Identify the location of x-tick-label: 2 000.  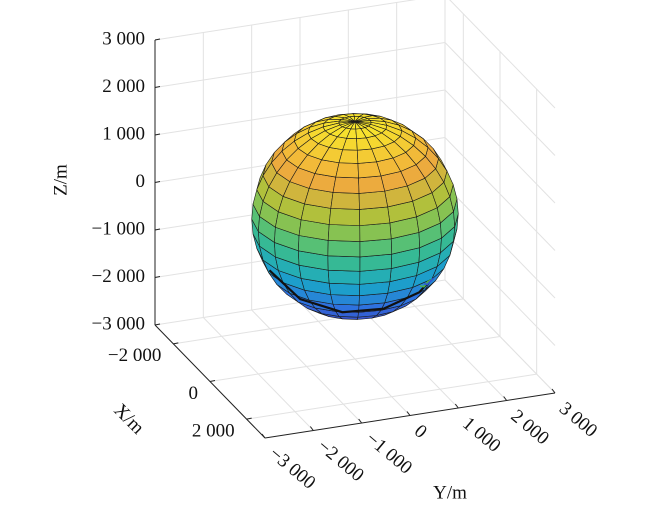
(213, 431).